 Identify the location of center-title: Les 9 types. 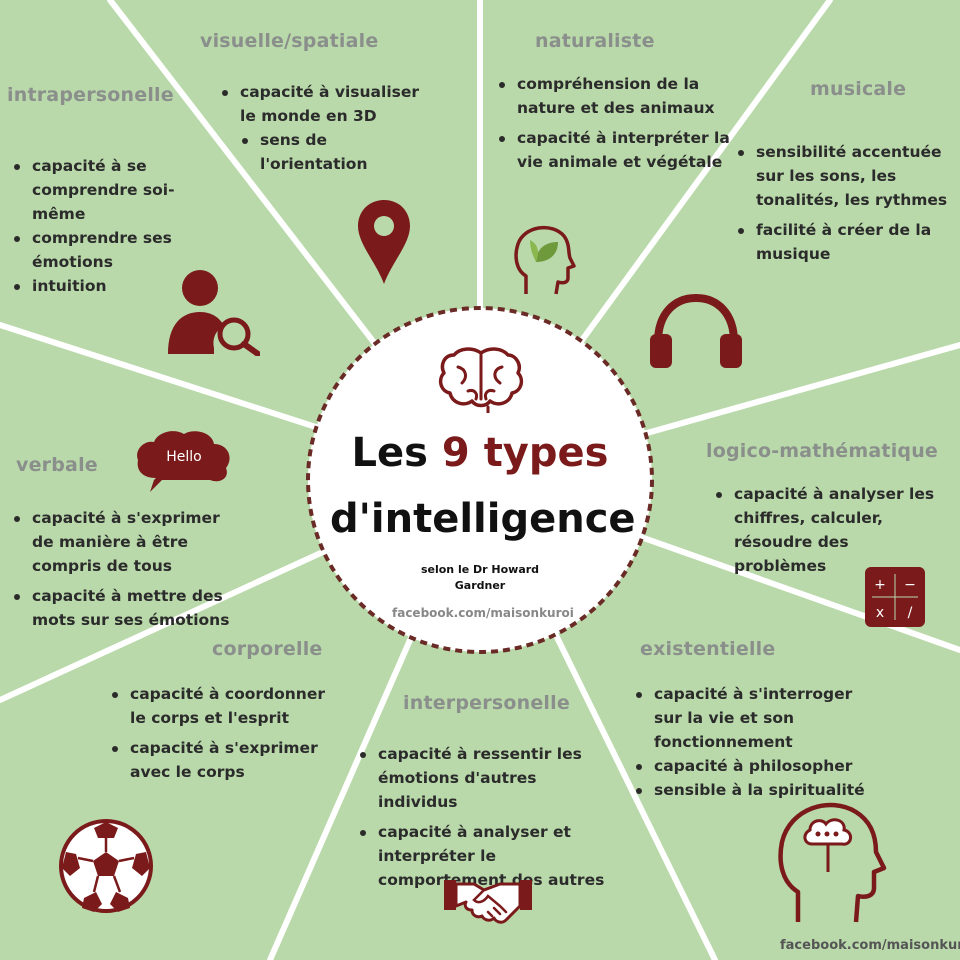
(480, 453).